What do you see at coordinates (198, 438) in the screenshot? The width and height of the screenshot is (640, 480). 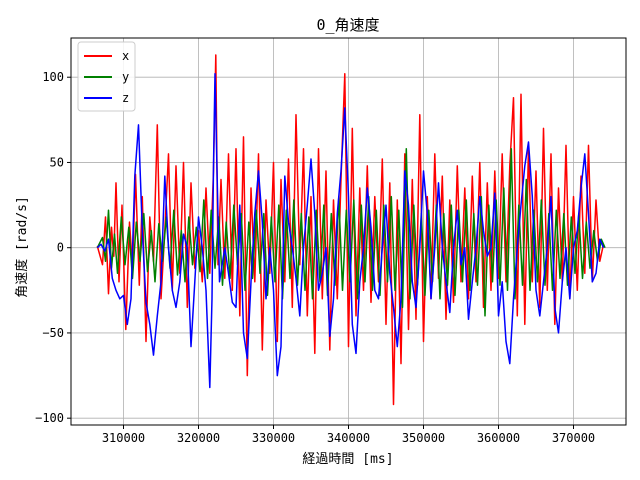 I see `x-tick-label: 320000` at bounding box center [198, 438].